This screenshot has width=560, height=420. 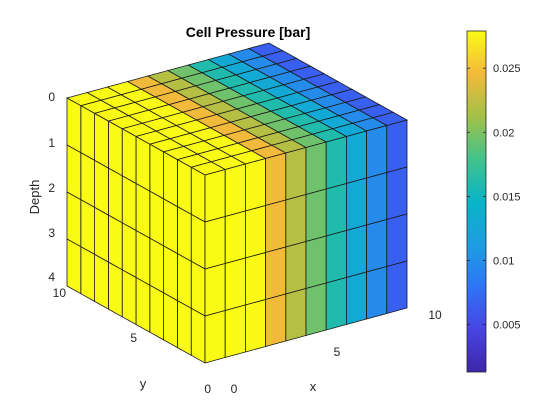 What do you see at coordinates (51, 97) in the screenshot?
I see `z-tick-label: 0` at bounding box center [51, 97].